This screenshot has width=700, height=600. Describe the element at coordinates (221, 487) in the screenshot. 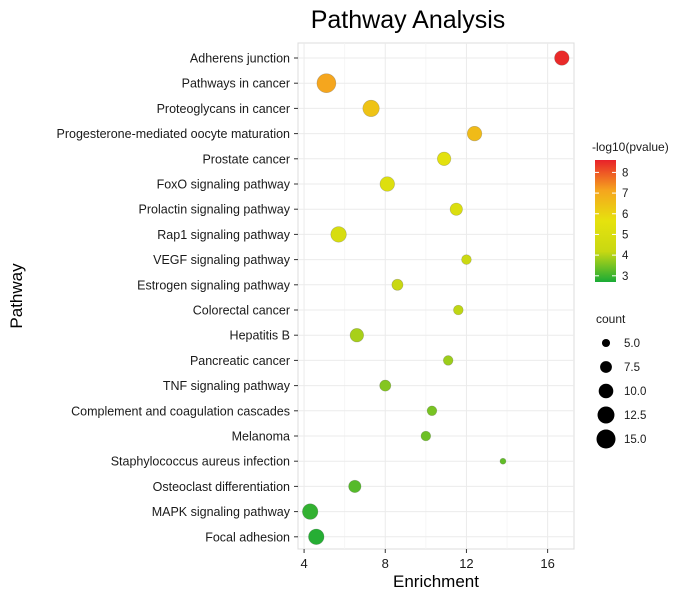

I see `y-tick-label: Osteoclast differentiation` at that location.